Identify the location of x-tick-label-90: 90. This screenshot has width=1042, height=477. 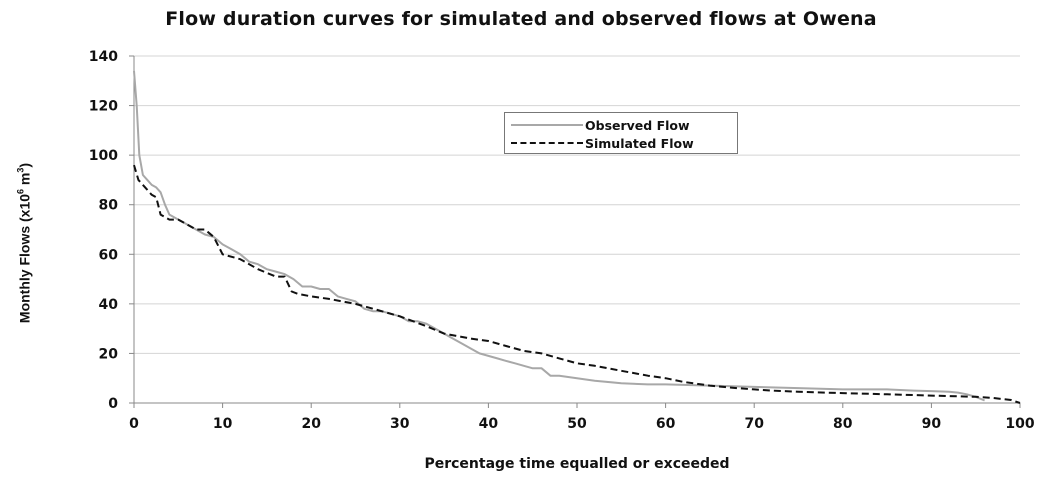
(932, 424).